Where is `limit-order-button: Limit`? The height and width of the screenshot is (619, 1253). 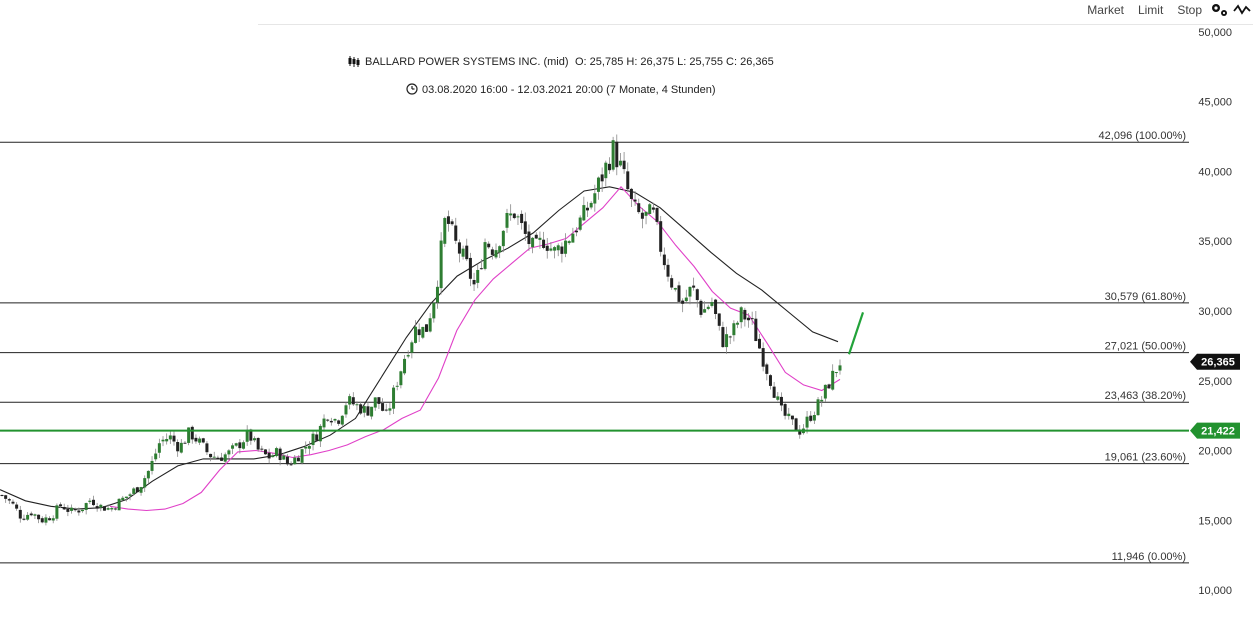
limit-order-button: Limit is located at coordinates (1150, 10).